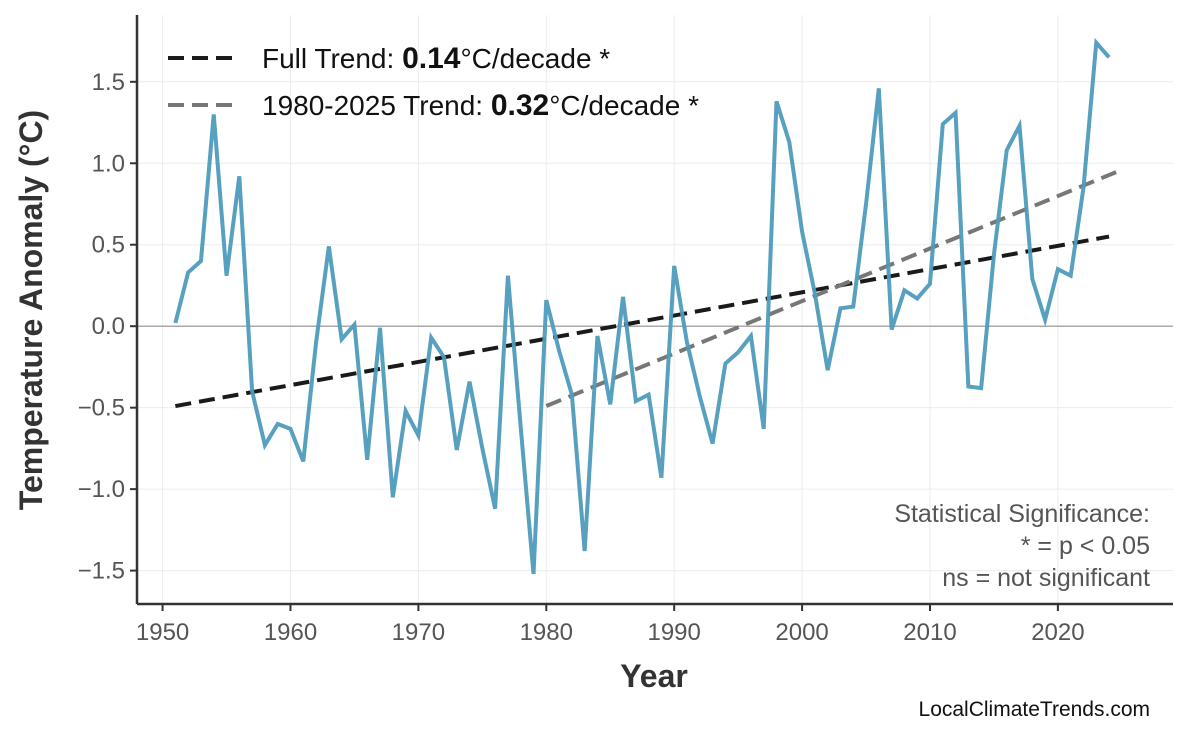 The image size is (1186, 742). What do you see at coordinates (108, 82) in the screenshot?
I see `y-tick-label: 1.5` at bounding box center [108, 82].